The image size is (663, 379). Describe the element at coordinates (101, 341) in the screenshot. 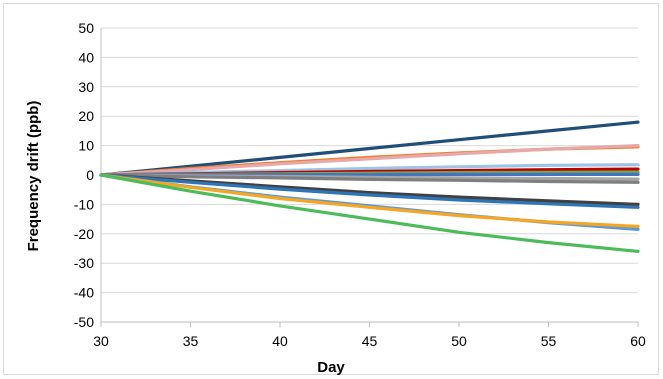

I see `x-tick-label: 30` at that location.